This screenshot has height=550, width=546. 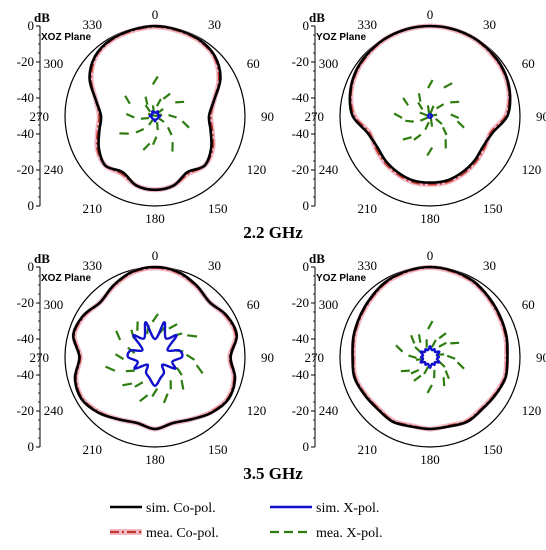 I want to click on legend-sim-x-label: sim. X-pol., so click(x=347, y=508).